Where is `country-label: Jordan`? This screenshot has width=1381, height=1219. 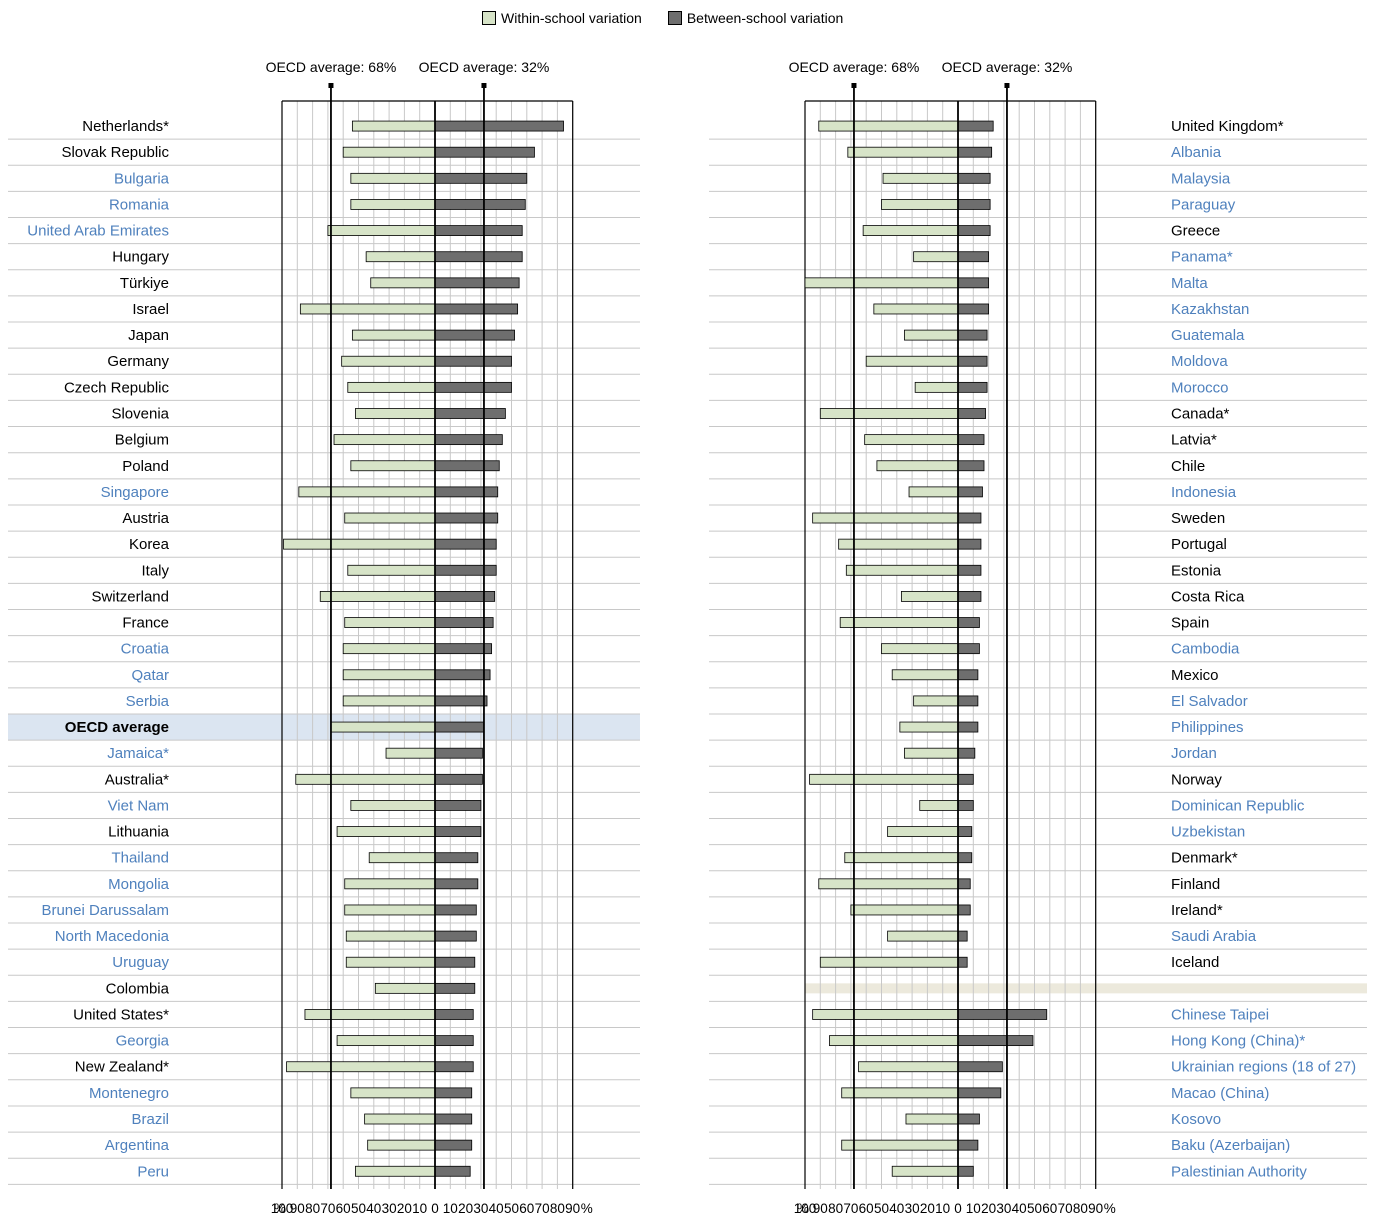
country-label: Jordan is located at coordinates (1194, 753).